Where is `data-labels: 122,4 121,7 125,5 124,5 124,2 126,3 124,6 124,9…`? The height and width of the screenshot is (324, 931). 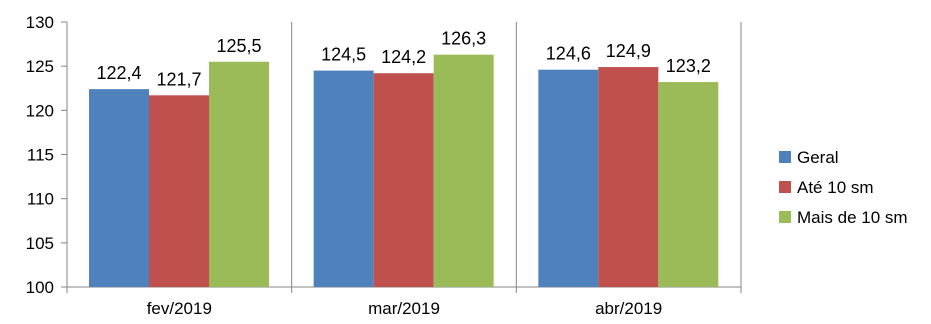
data-labels: 122,4 121,7 125,5 124,5 124,2 126,3 124,6 124,9… is located at coordinates (403, 59).